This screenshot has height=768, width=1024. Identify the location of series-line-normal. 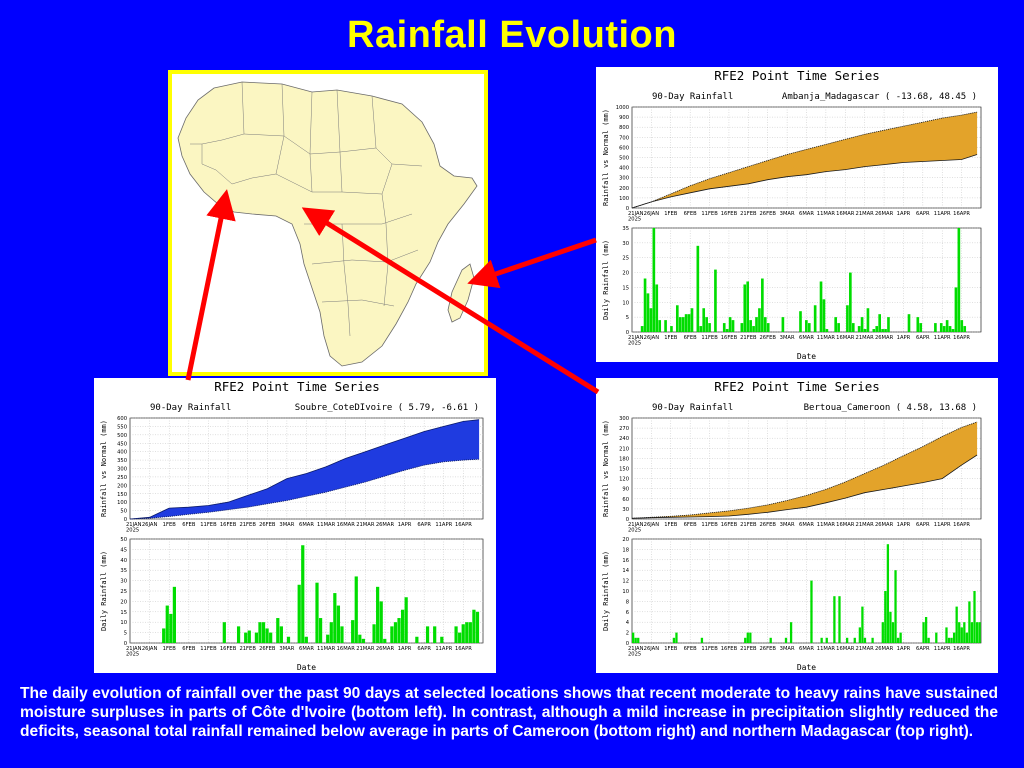
(804, 470).